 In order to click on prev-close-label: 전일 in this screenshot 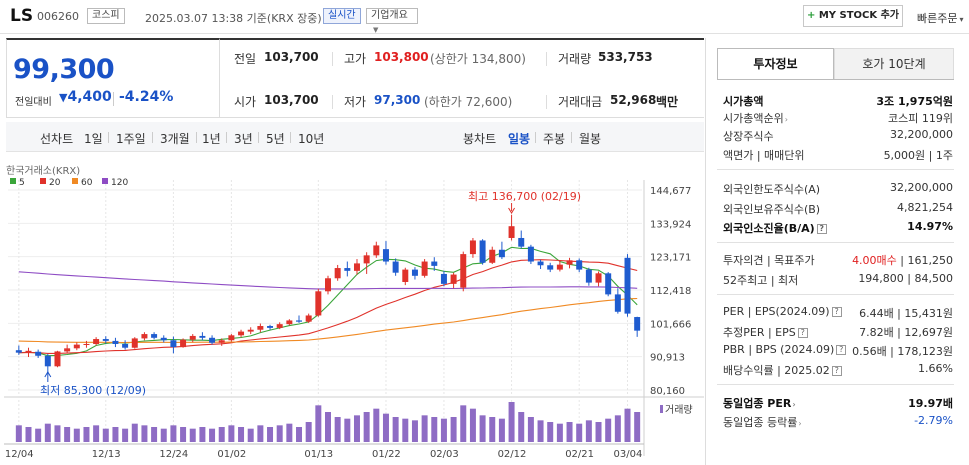, I will do `click(245, 59)`.